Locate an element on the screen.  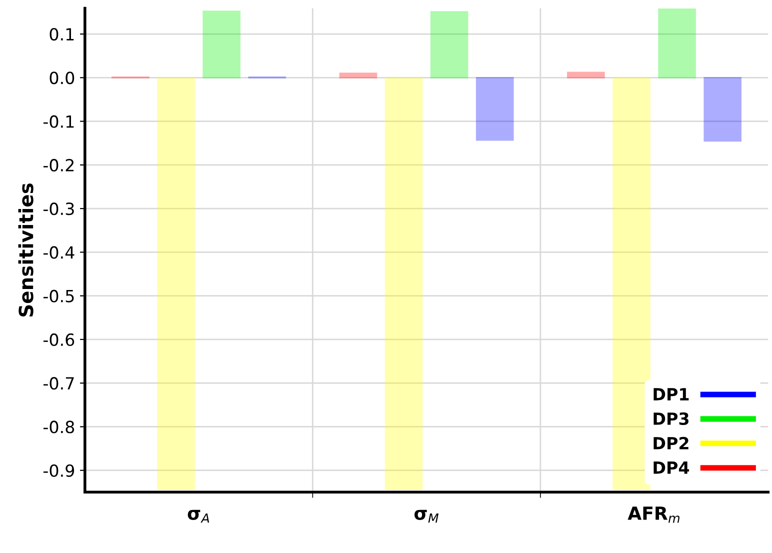
legend-label: DP1 is located at coordinates (671, 394).